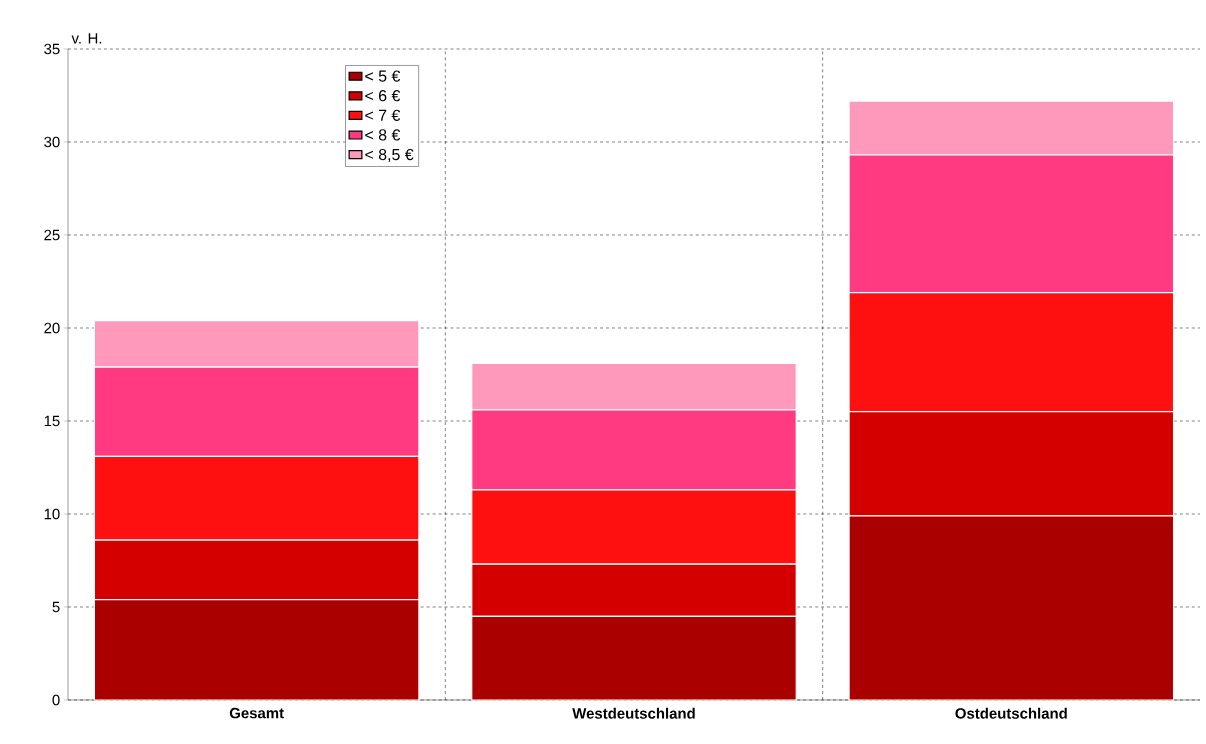  I want to click on legend-label: < 5 €, so click(383, 76).